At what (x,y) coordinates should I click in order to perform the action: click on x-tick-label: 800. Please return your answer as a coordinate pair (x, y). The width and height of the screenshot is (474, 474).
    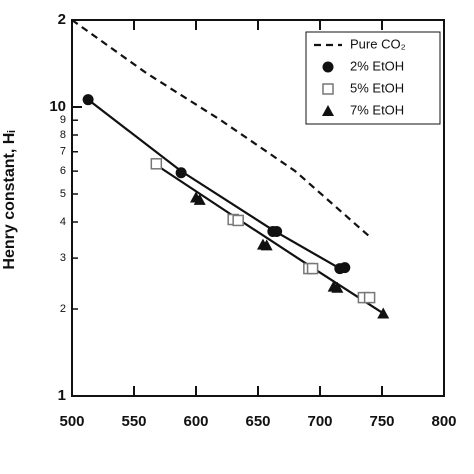
    Looking at the image, I should click on (443, 421).